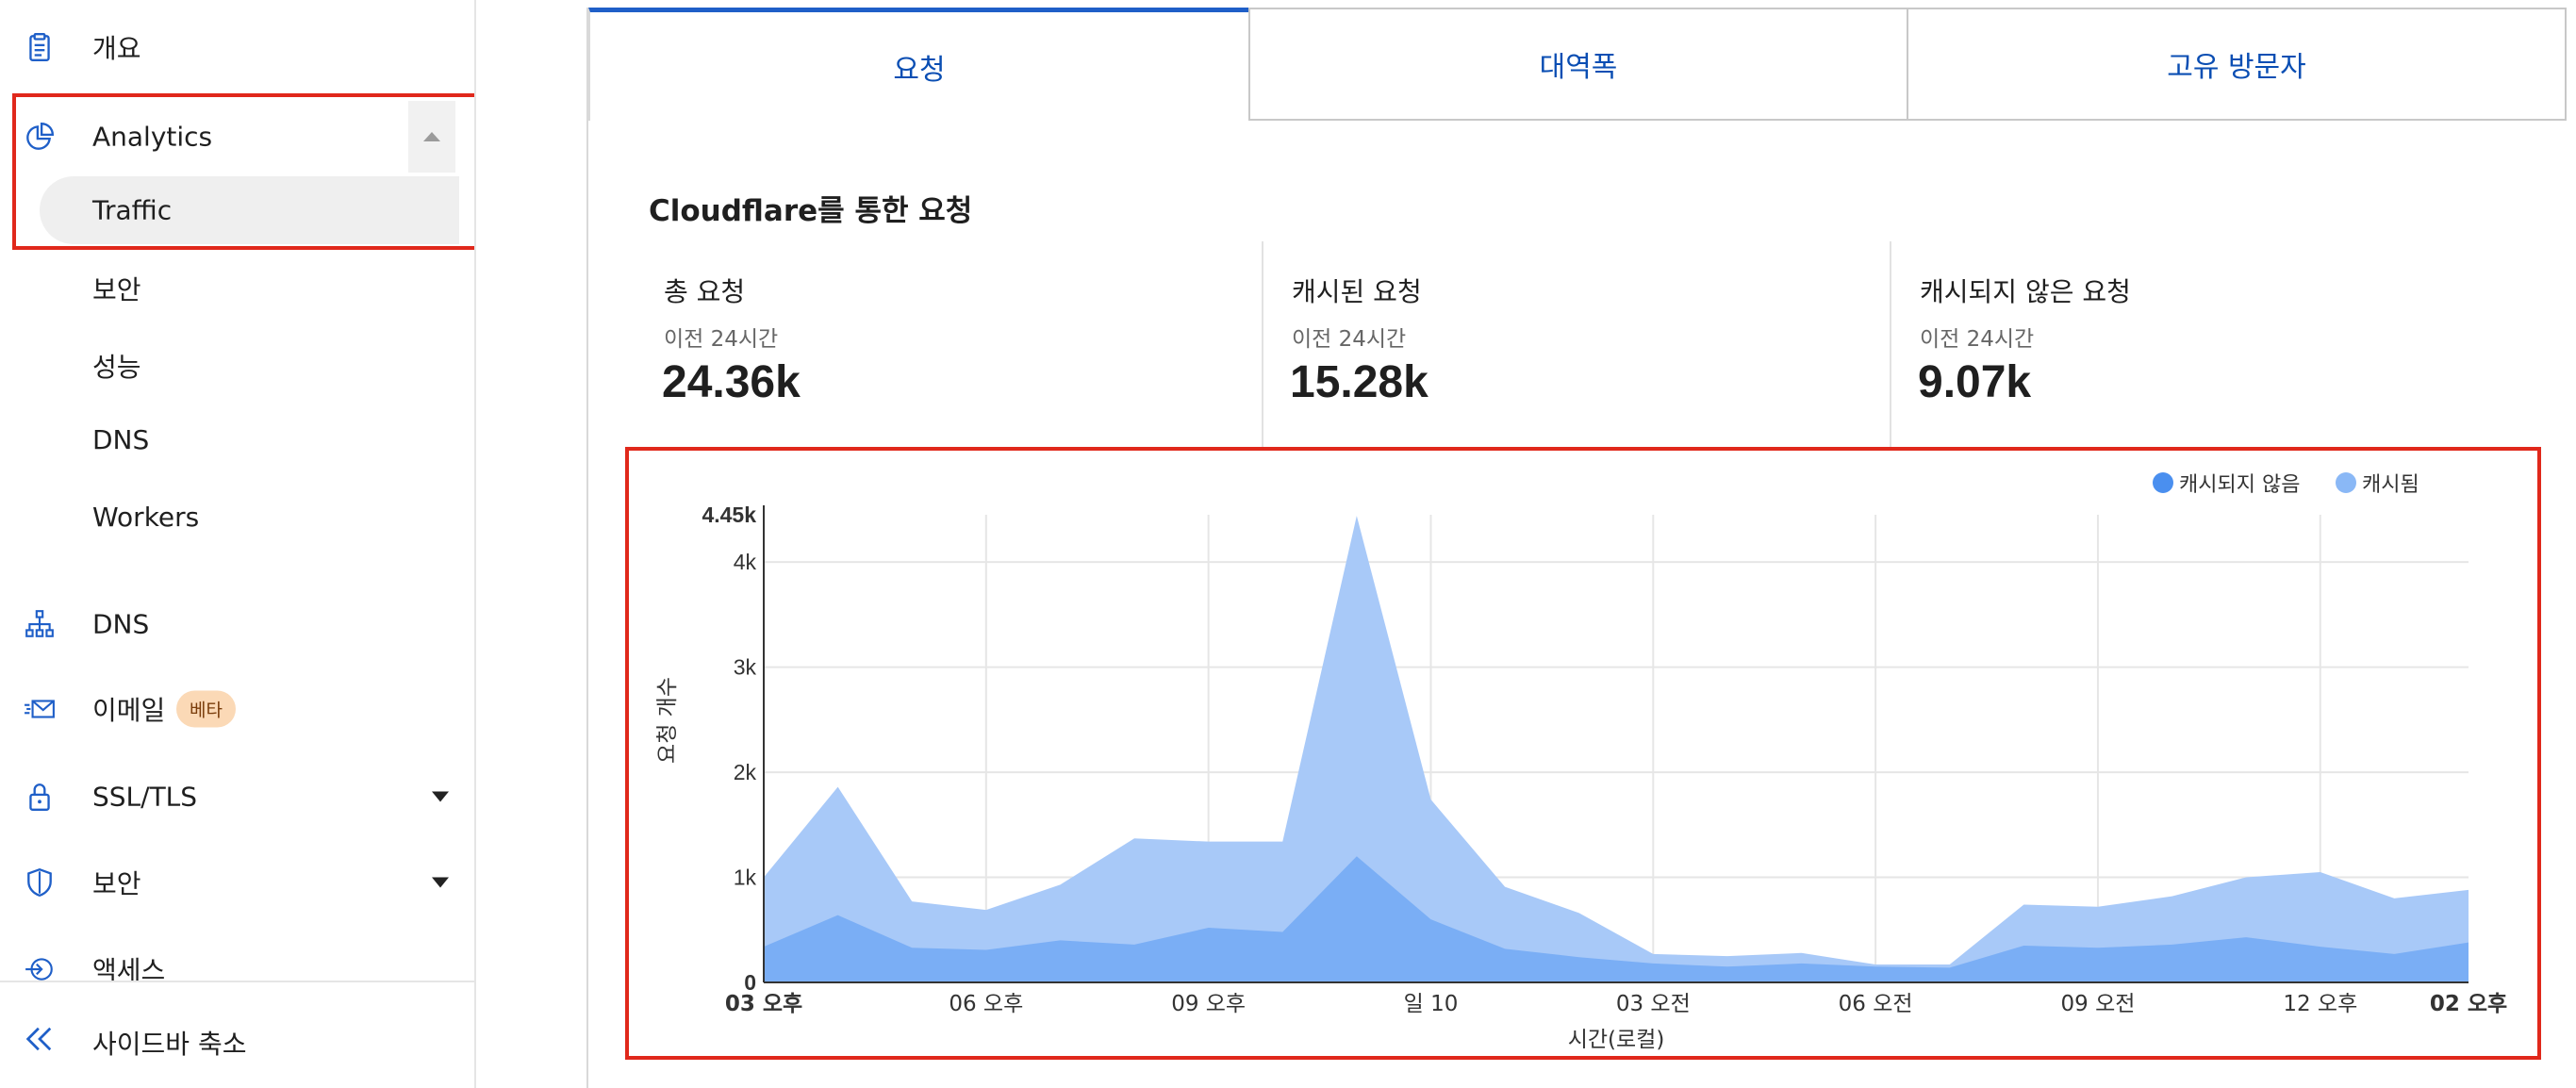 This screenshot has height=1088, width=2576. What do you see at coordinates (132, 210) in the screenshot?
I see `nav-traffic-label: Traffic` at bounding box center [132, 210].